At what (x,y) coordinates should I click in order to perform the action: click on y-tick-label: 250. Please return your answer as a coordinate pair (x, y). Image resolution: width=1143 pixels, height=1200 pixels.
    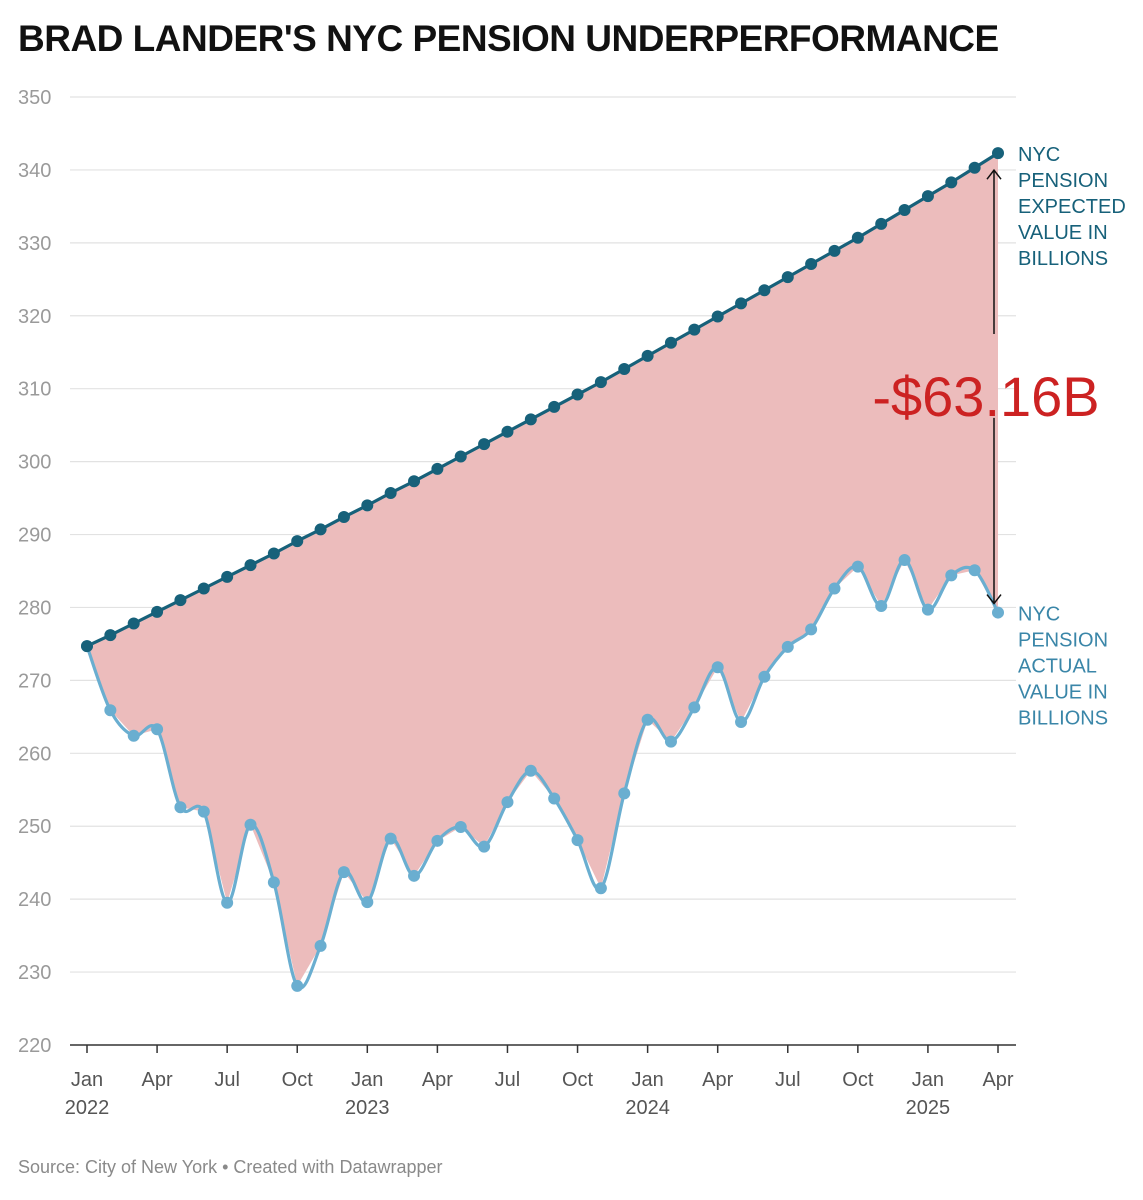
    Looking at the image, I should click on (34, 827).